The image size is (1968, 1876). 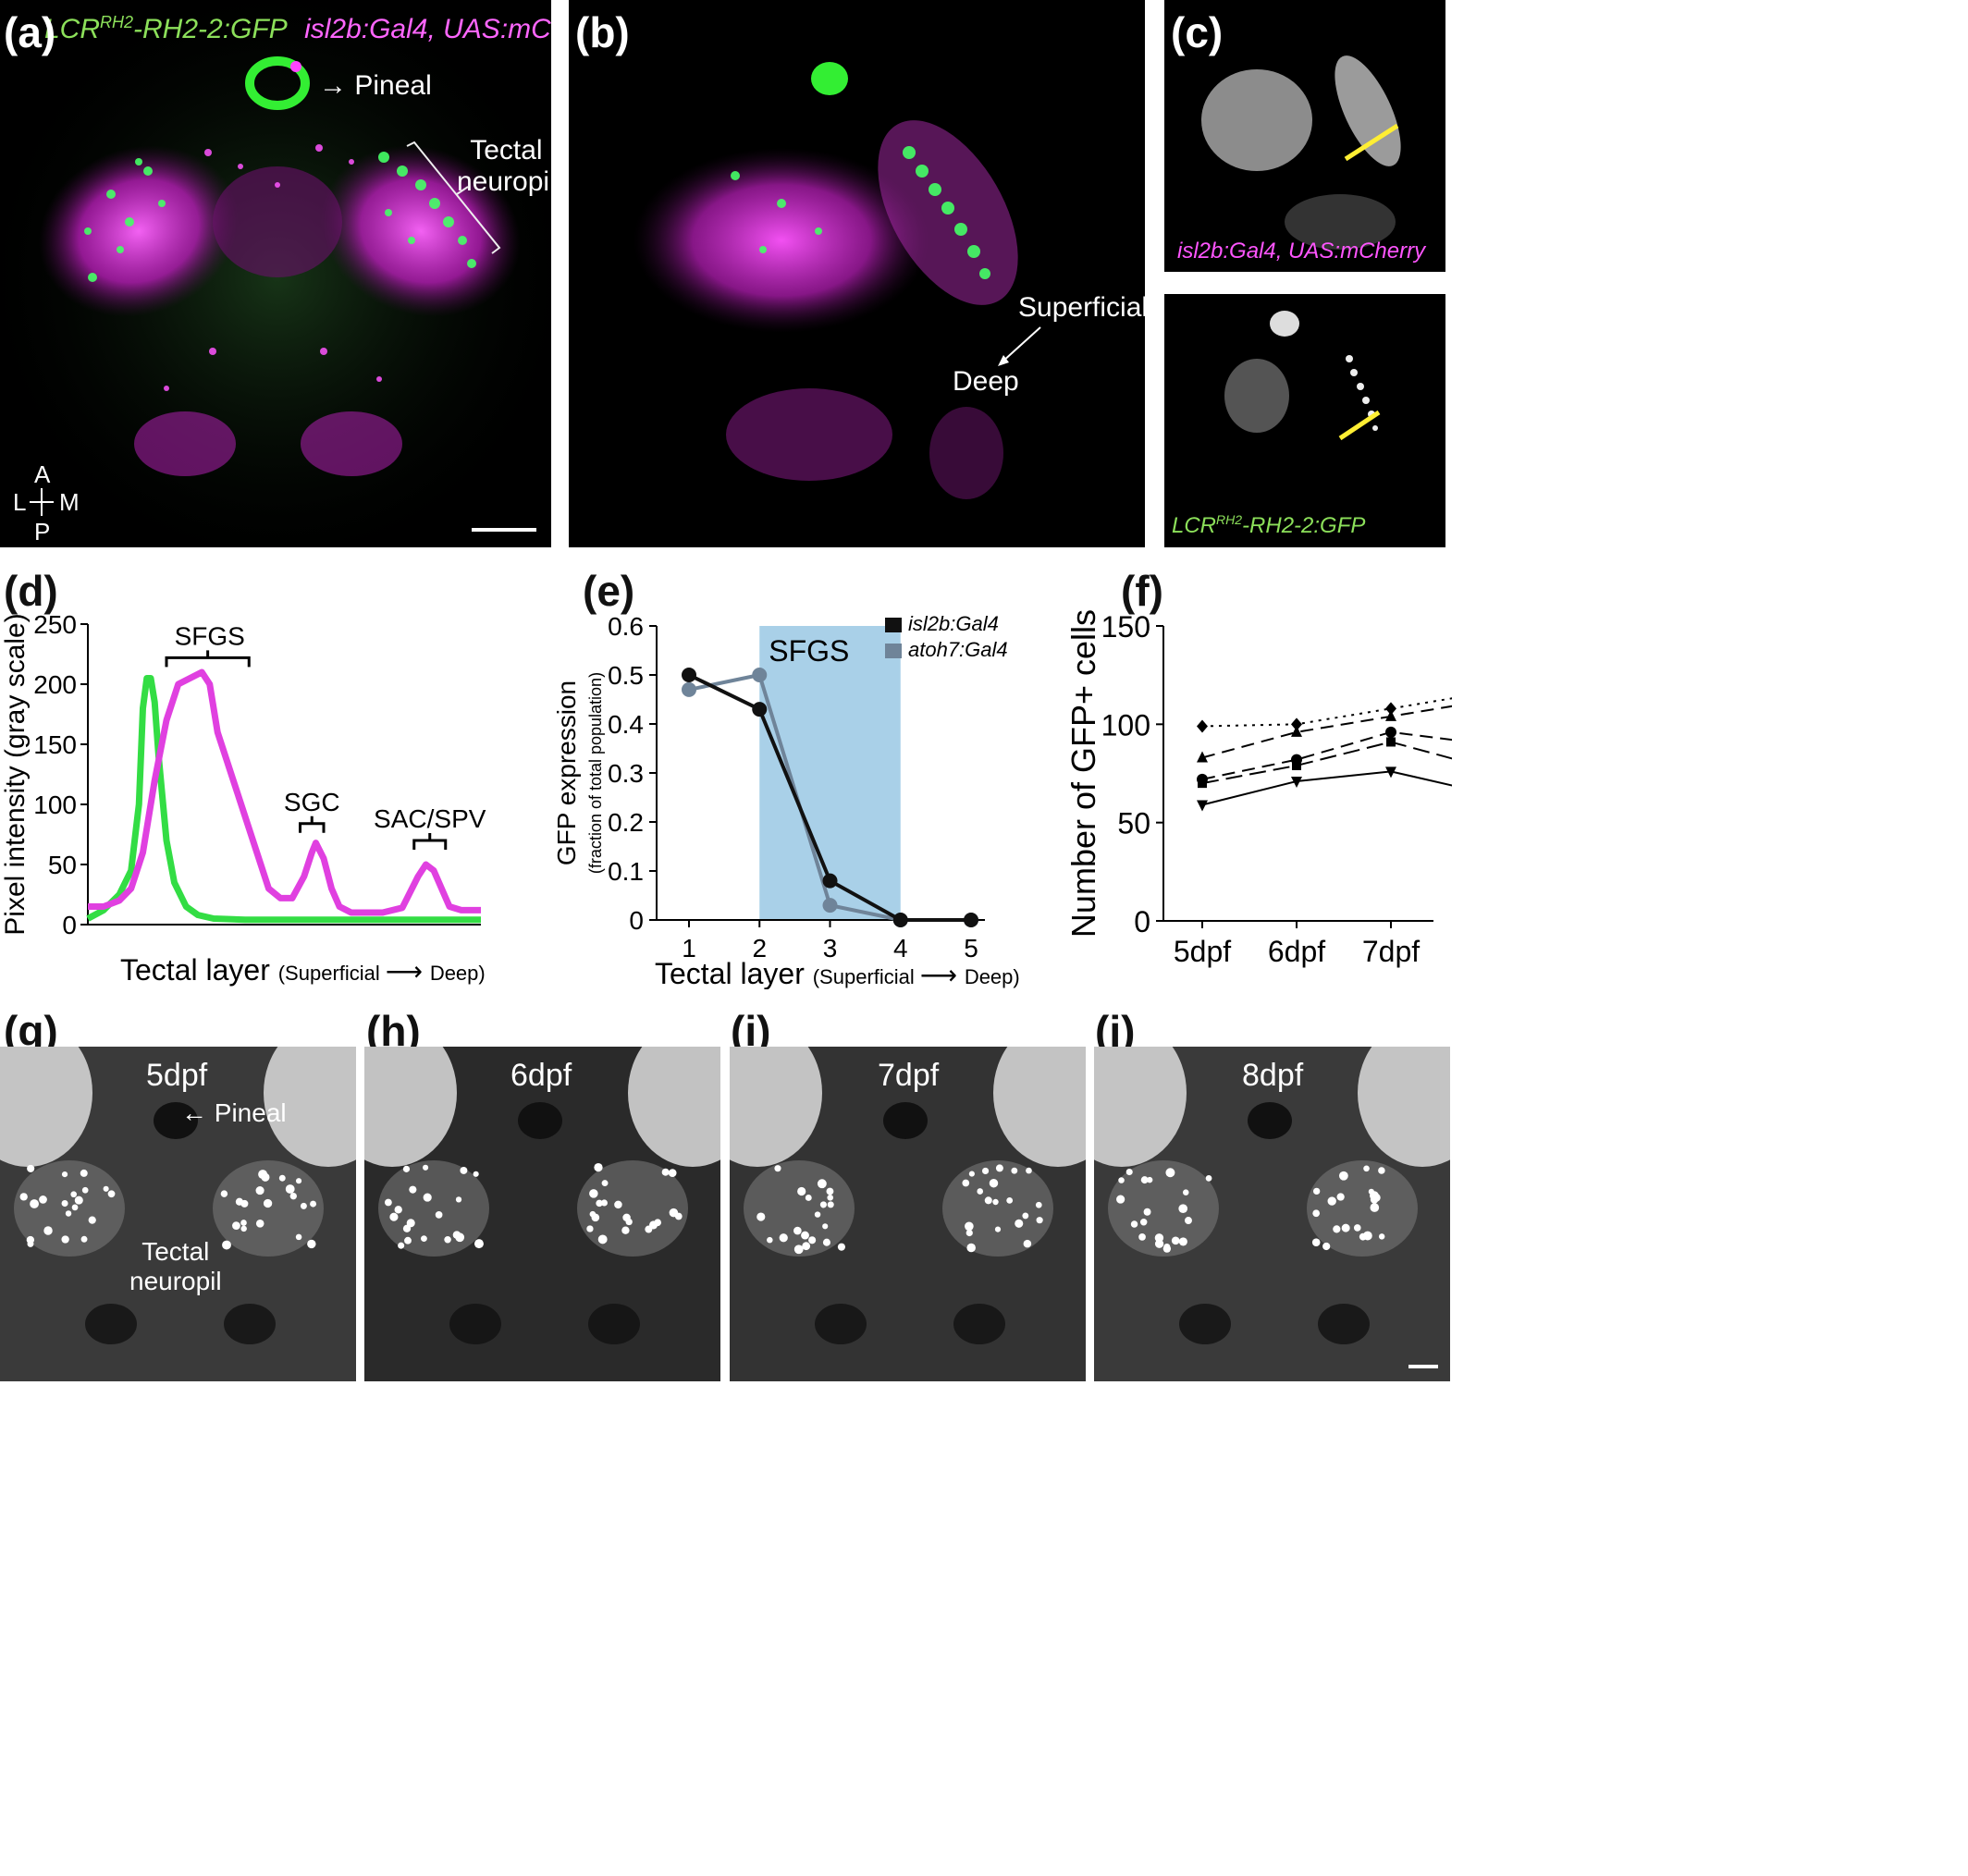 What do you see at coordinates (942, 975) in the screenshot?
I see `e-xlabel-arrow: ⟶` at bounding box center [942, 975].